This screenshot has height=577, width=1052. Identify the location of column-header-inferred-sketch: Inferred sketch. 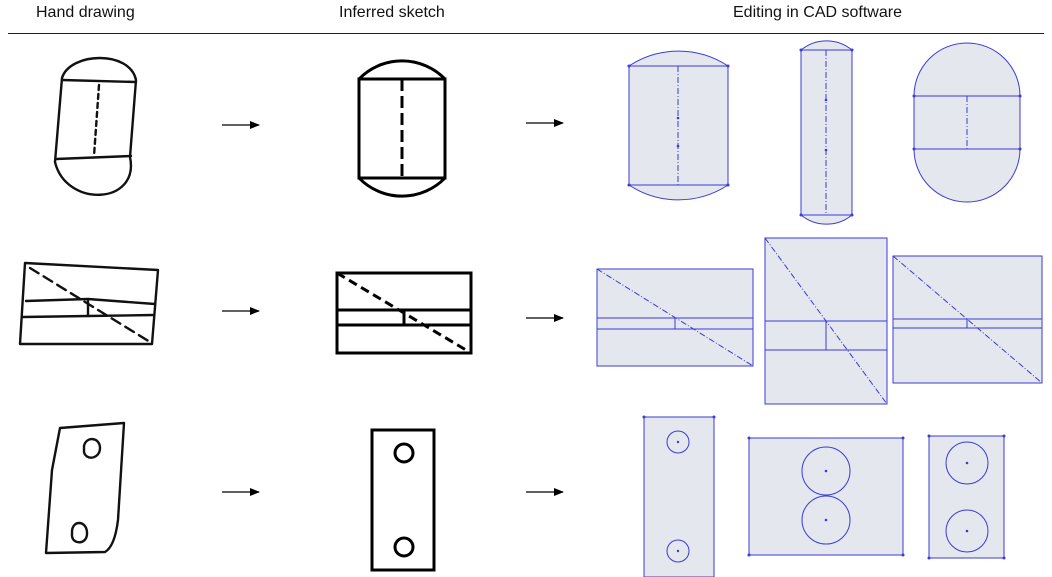
(392, 12).